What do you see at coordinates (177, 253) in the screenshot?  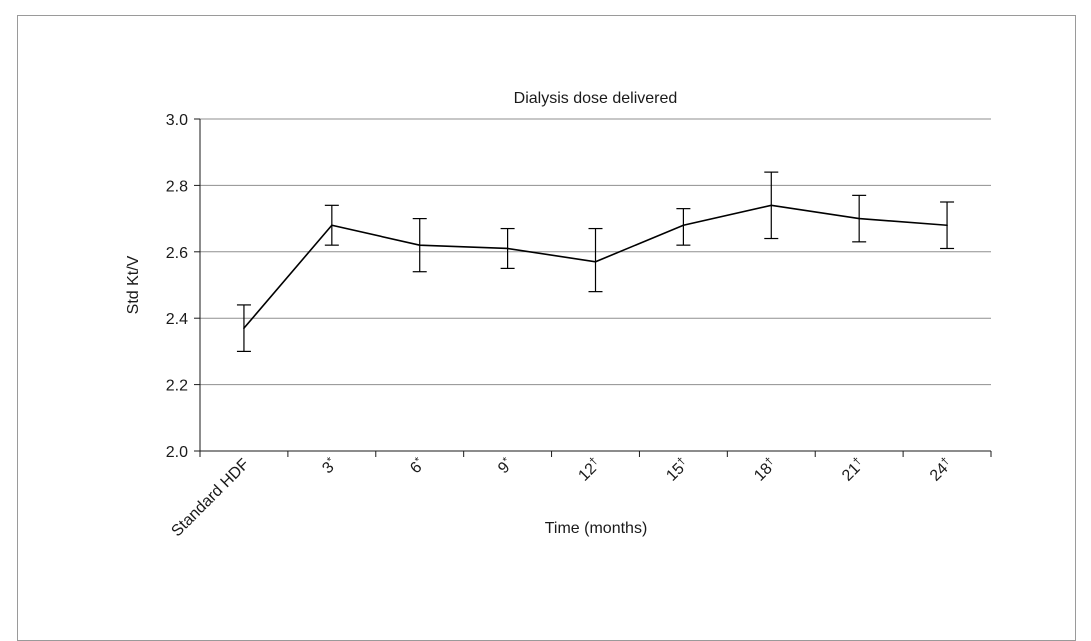 I see `y-tick-label: 2.6` at bounding box center [177, 253].